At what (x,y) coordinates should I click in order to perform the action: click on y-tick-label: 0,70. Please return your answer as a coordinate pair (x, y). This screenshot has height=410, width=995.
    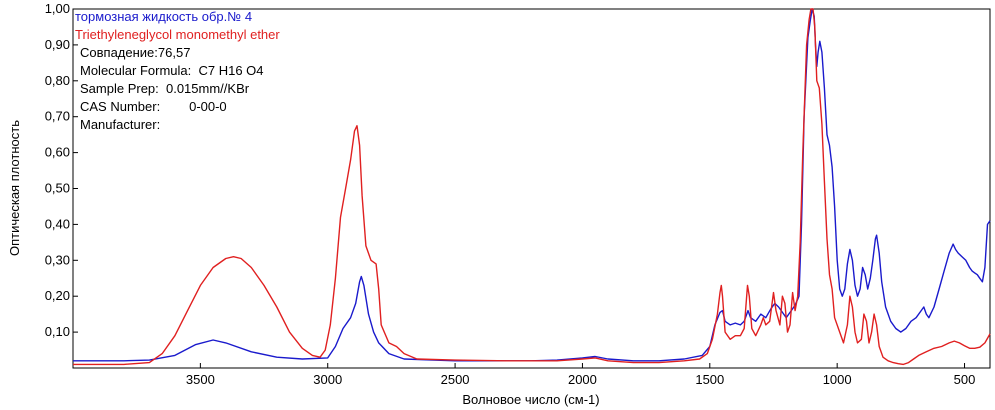
    Looking at the image, I should click on (57, 116).